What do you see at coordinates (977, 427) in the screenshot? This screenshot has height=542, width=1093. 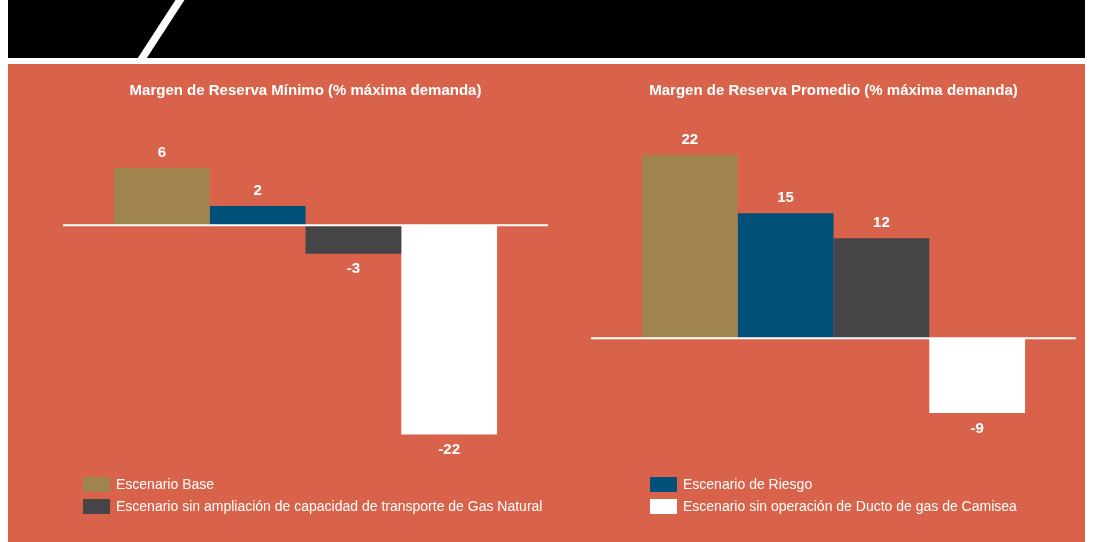 I see `data-label: -9` at bounding box center [977, 427].